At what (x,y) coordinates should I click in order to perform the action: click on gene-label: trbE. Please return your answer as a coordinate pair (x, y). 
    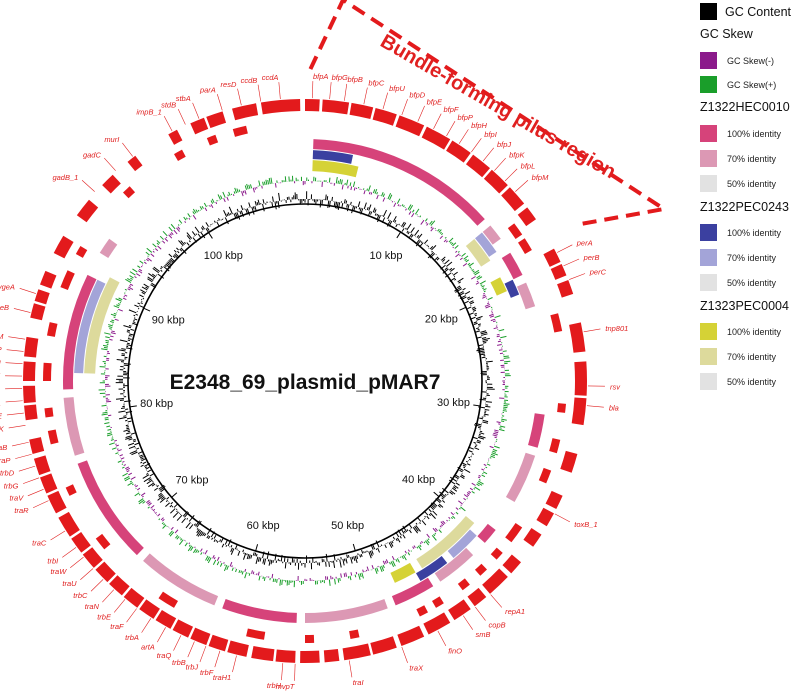
    Looking at the image, I should click on (104, 616).